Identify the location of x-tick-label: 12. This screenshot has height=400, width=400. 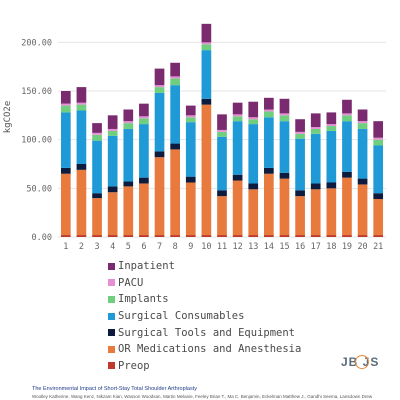
(237, 247).